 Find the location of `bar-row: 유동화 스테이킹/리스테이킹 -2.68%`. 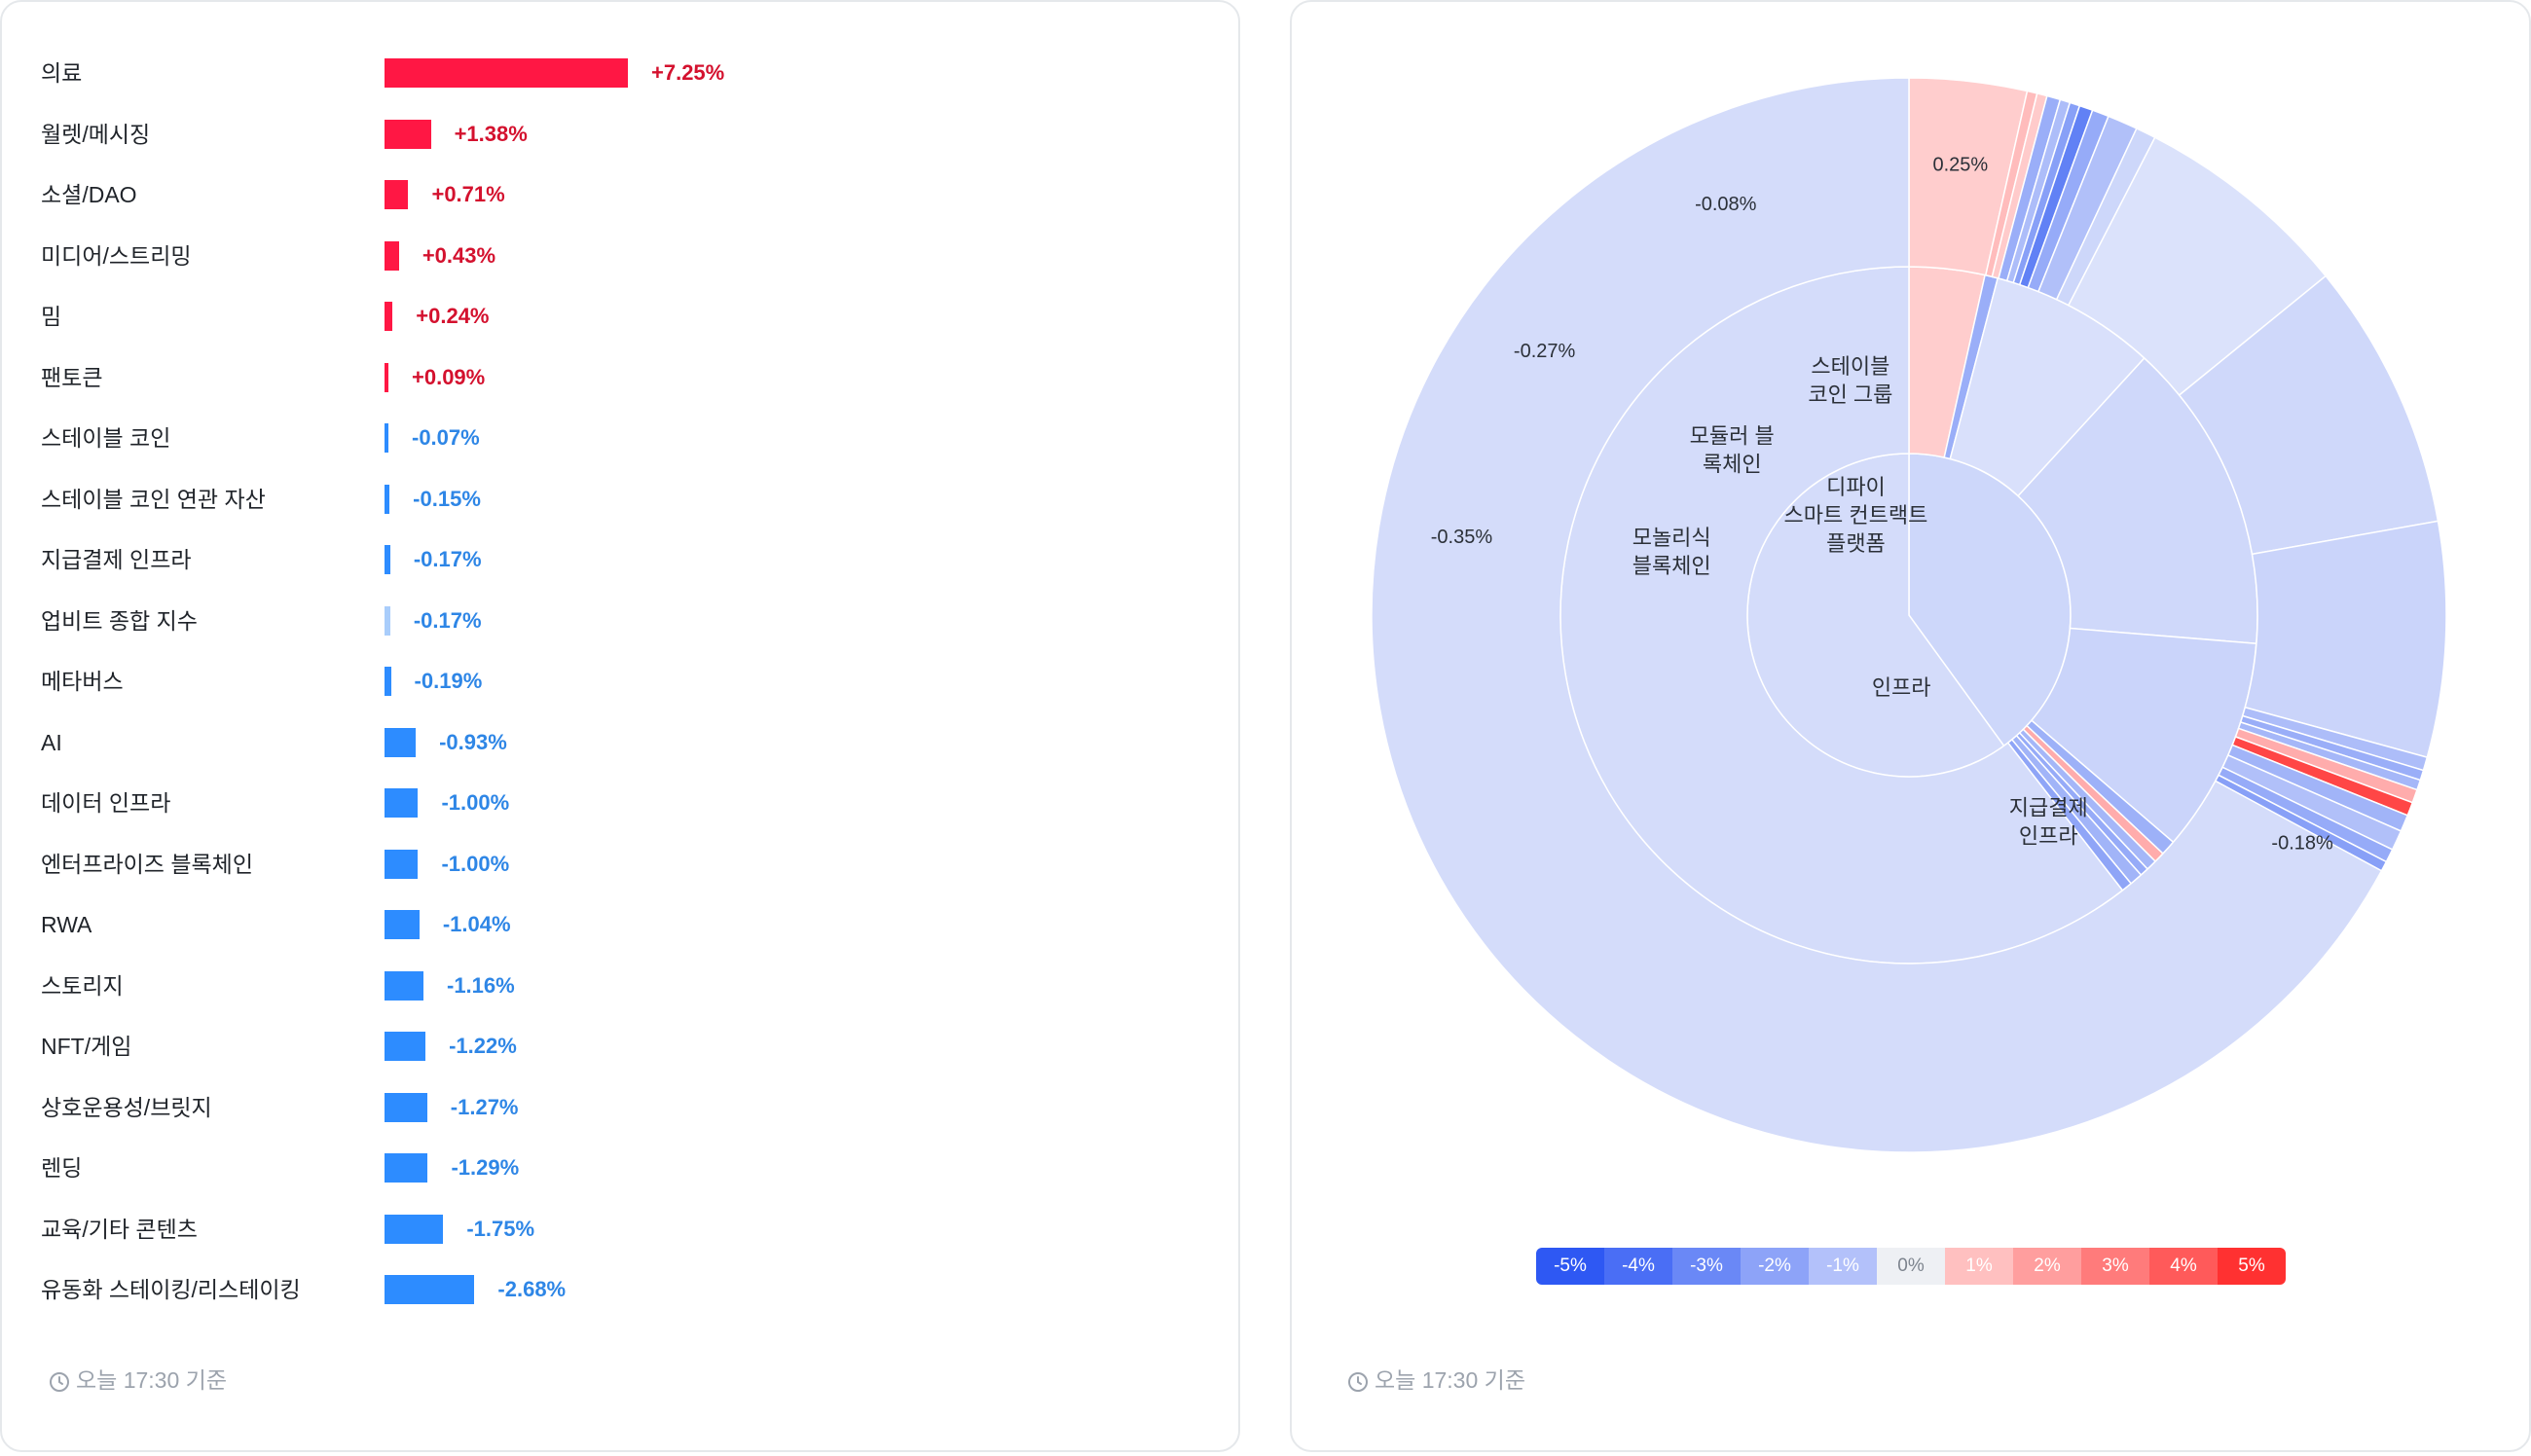

bar-row: 유동화 스테이킹/리스테이킹 -2.68% is located at coordinates (620, 1289).